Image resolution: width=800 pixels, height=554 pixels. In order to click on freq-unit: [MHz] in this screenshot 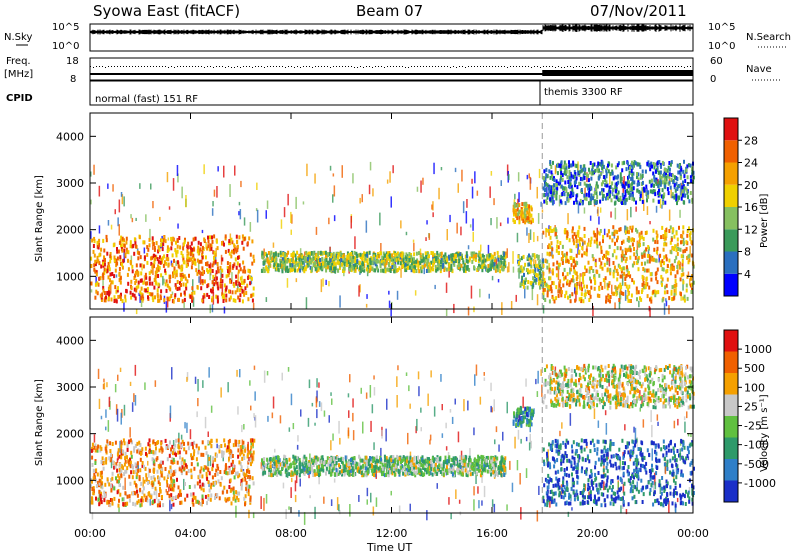, I will do `click(18, 74)`.